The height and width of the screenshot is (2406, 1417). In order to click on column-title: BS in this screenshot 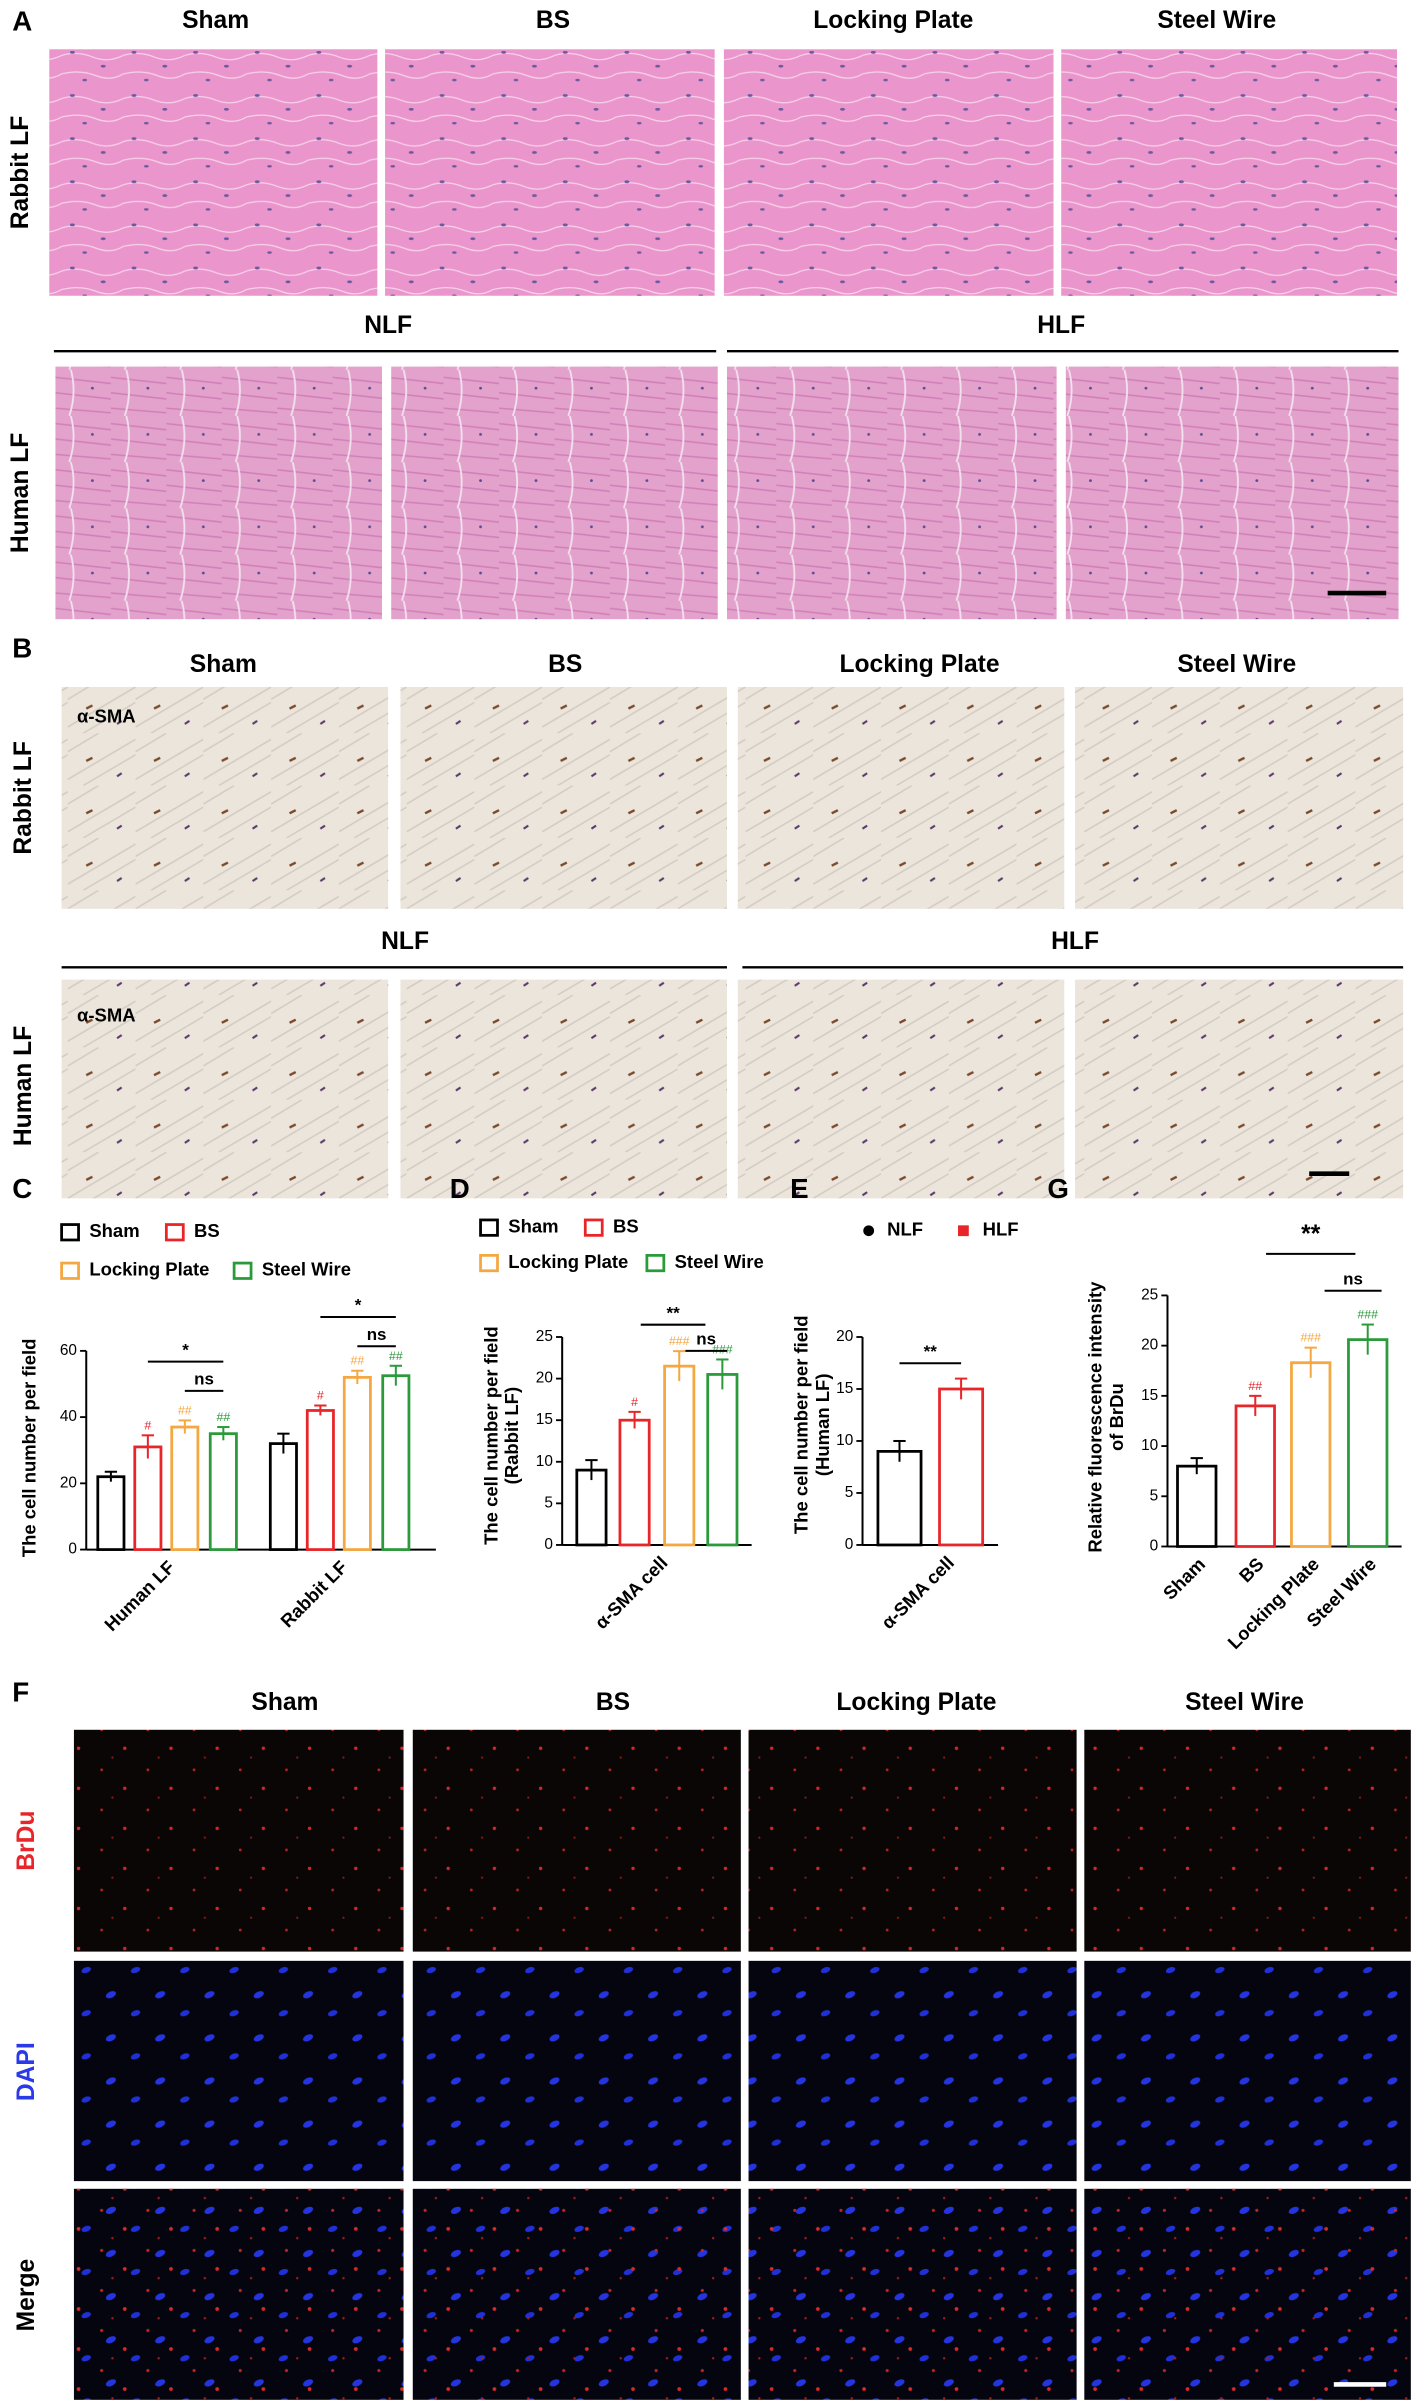, I will do `click(553, 20)`.